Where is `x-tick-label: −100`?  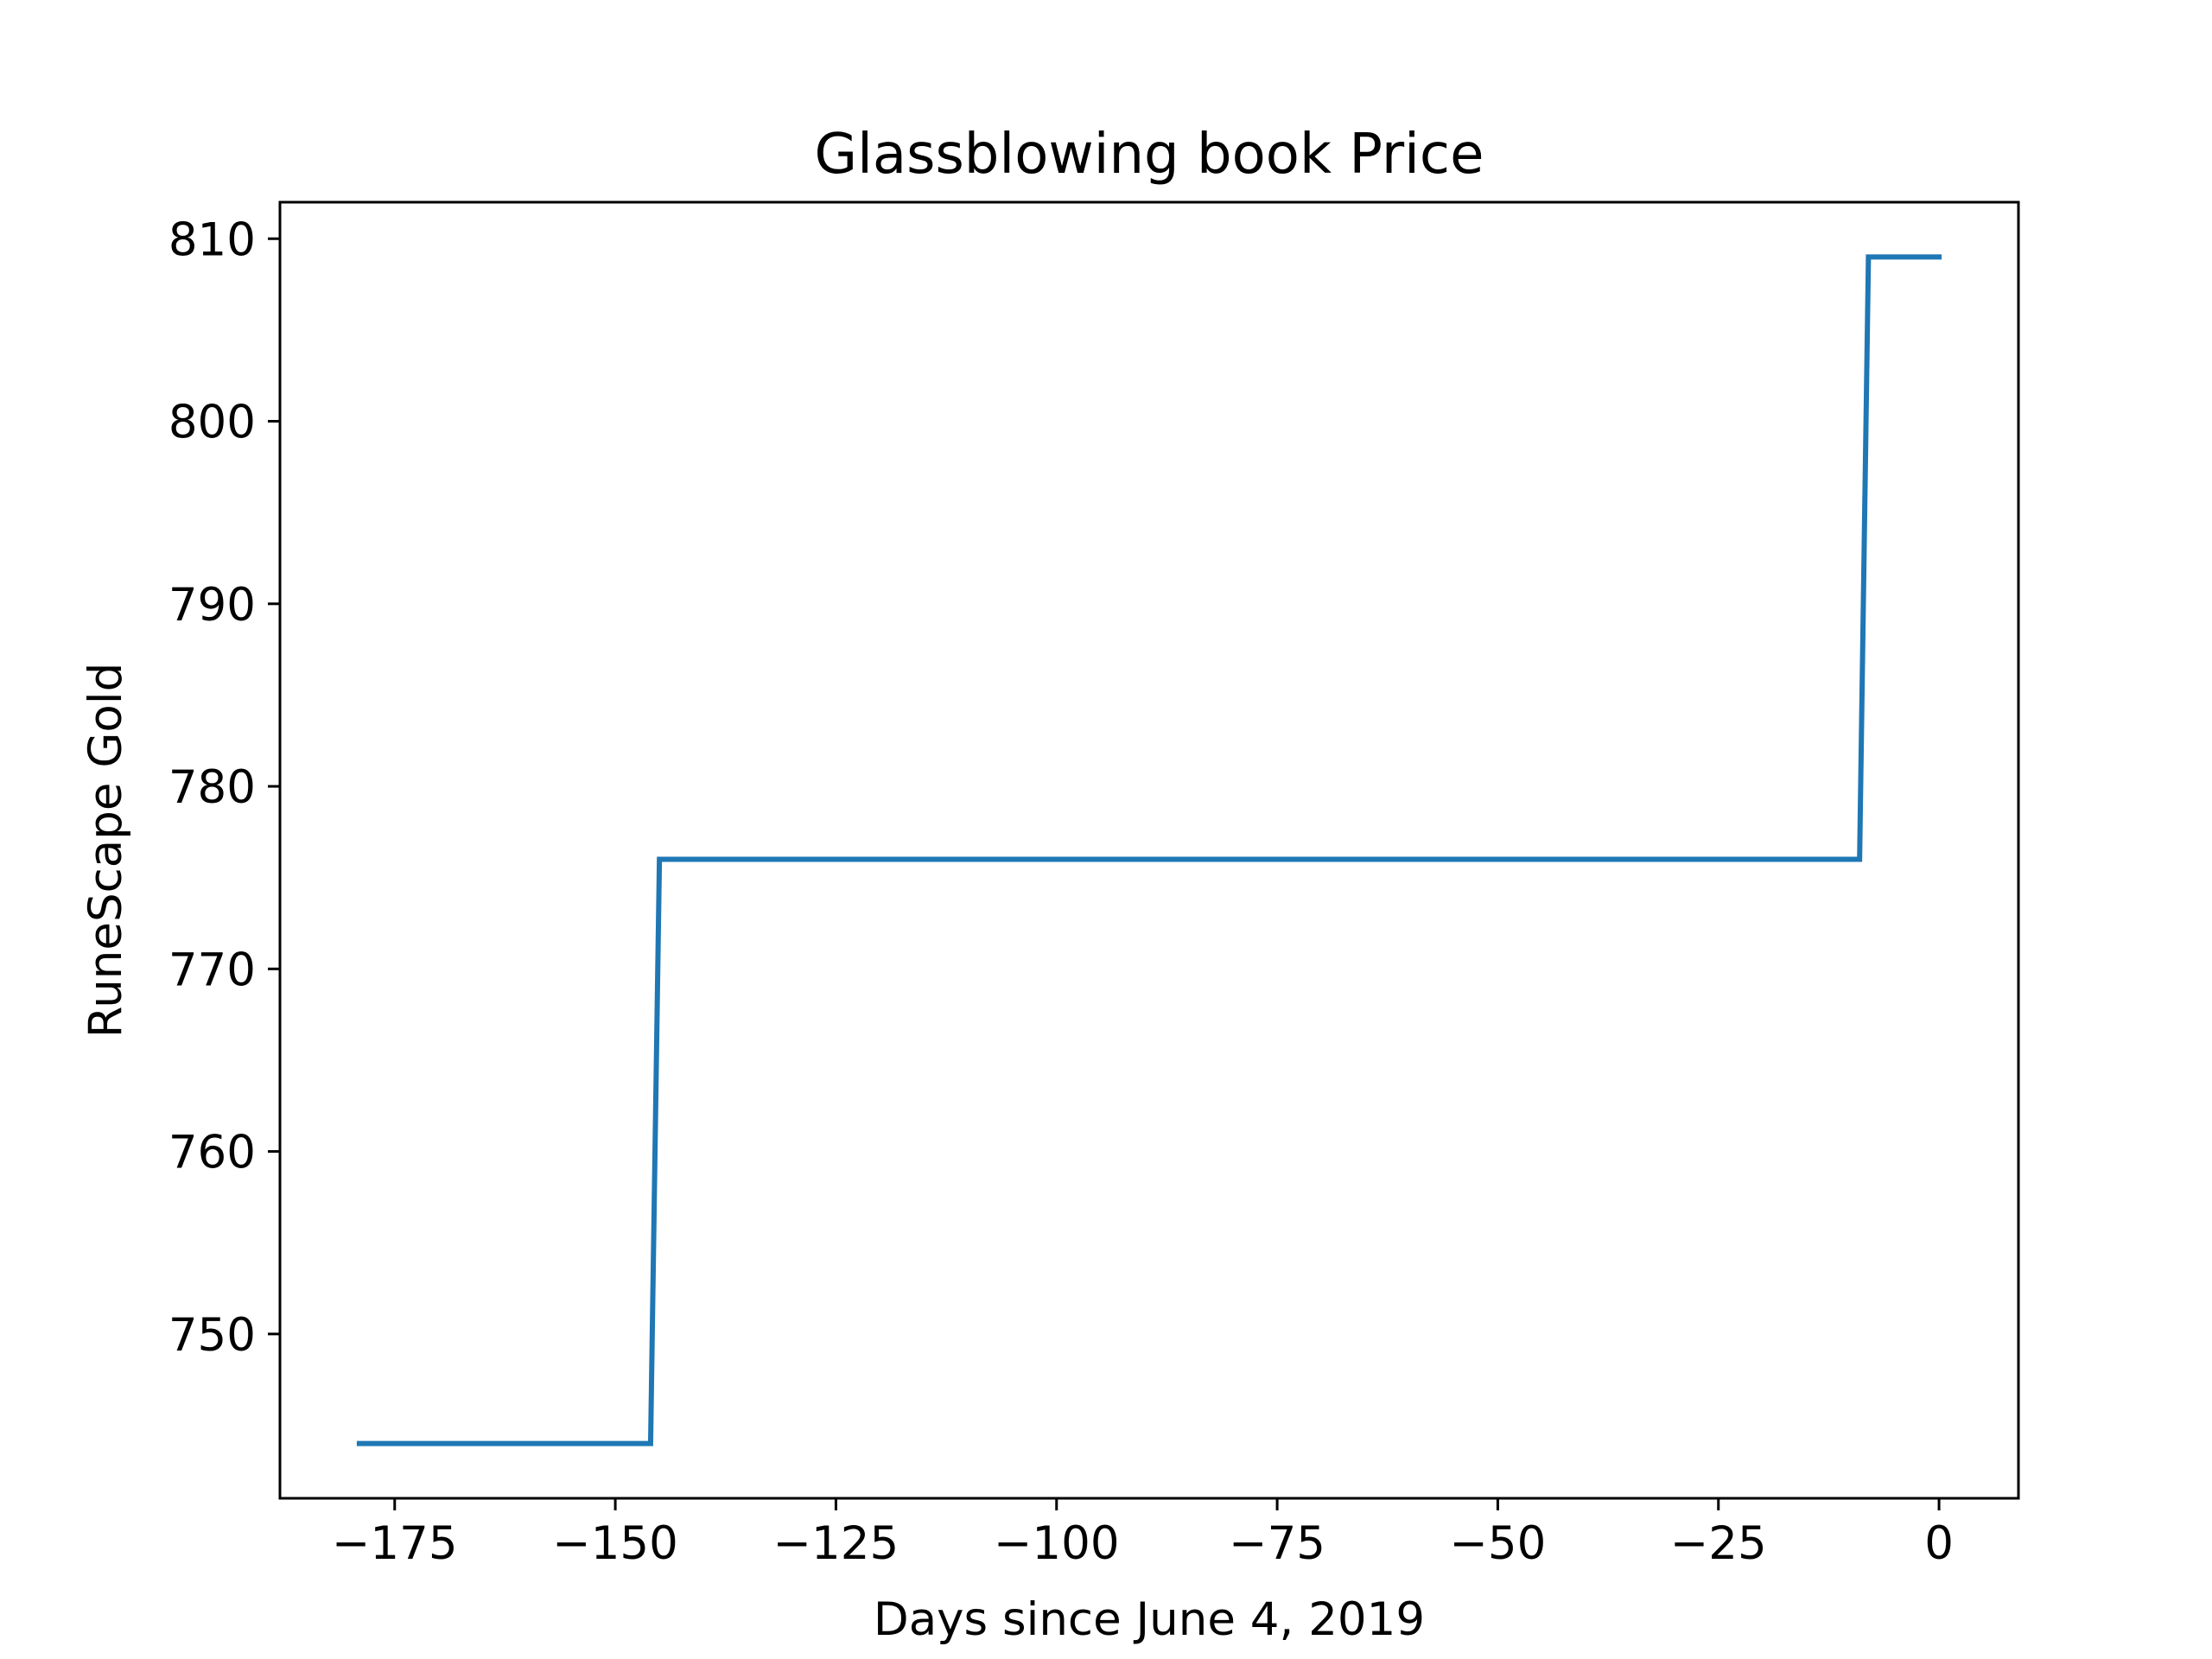
x-tick-label: −100 is located at coordinates (1057, 1543).